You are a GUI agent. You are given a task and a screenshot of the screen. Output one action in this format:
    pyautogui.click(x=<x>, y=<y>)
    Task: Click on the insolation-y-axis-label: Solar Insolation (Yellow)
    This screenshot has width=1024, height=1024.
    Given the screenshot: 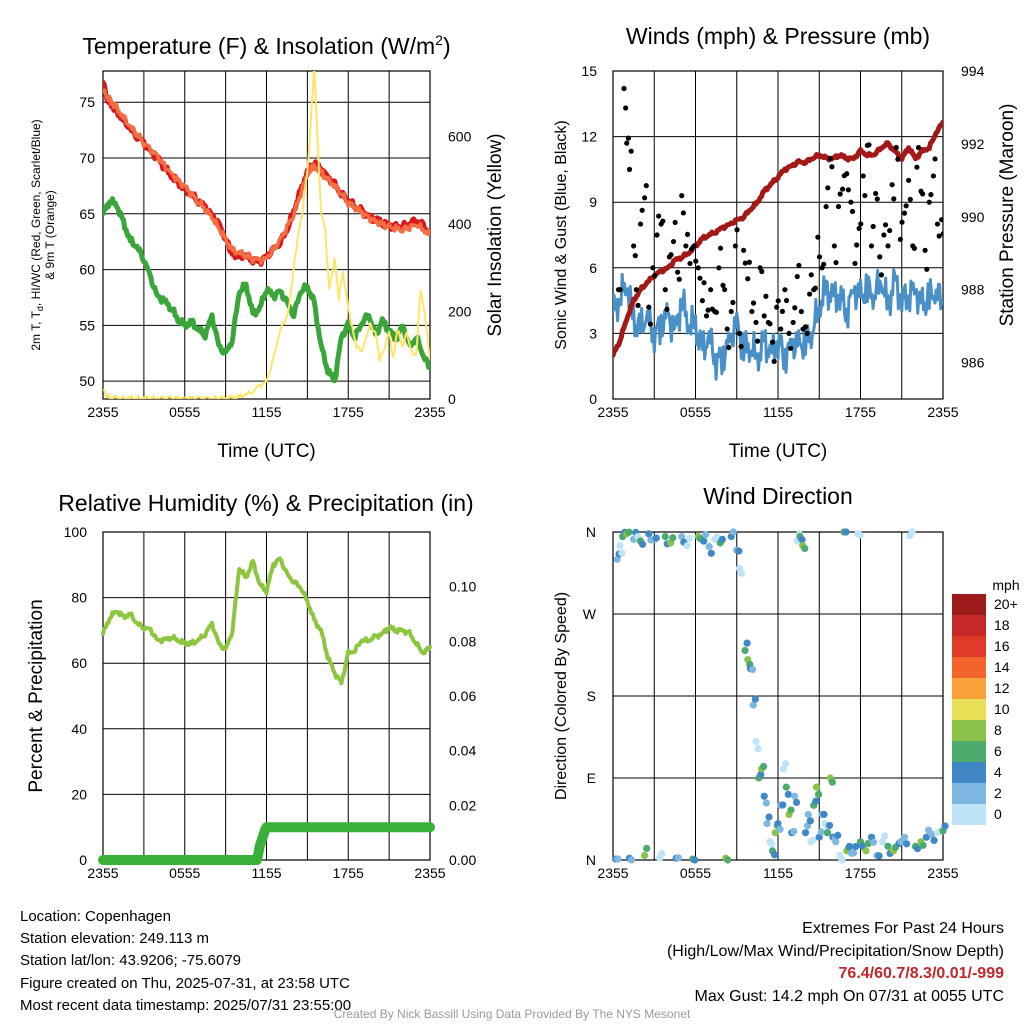 What is the action you would take?
    pyautogui.click(x=495, y=234)
    